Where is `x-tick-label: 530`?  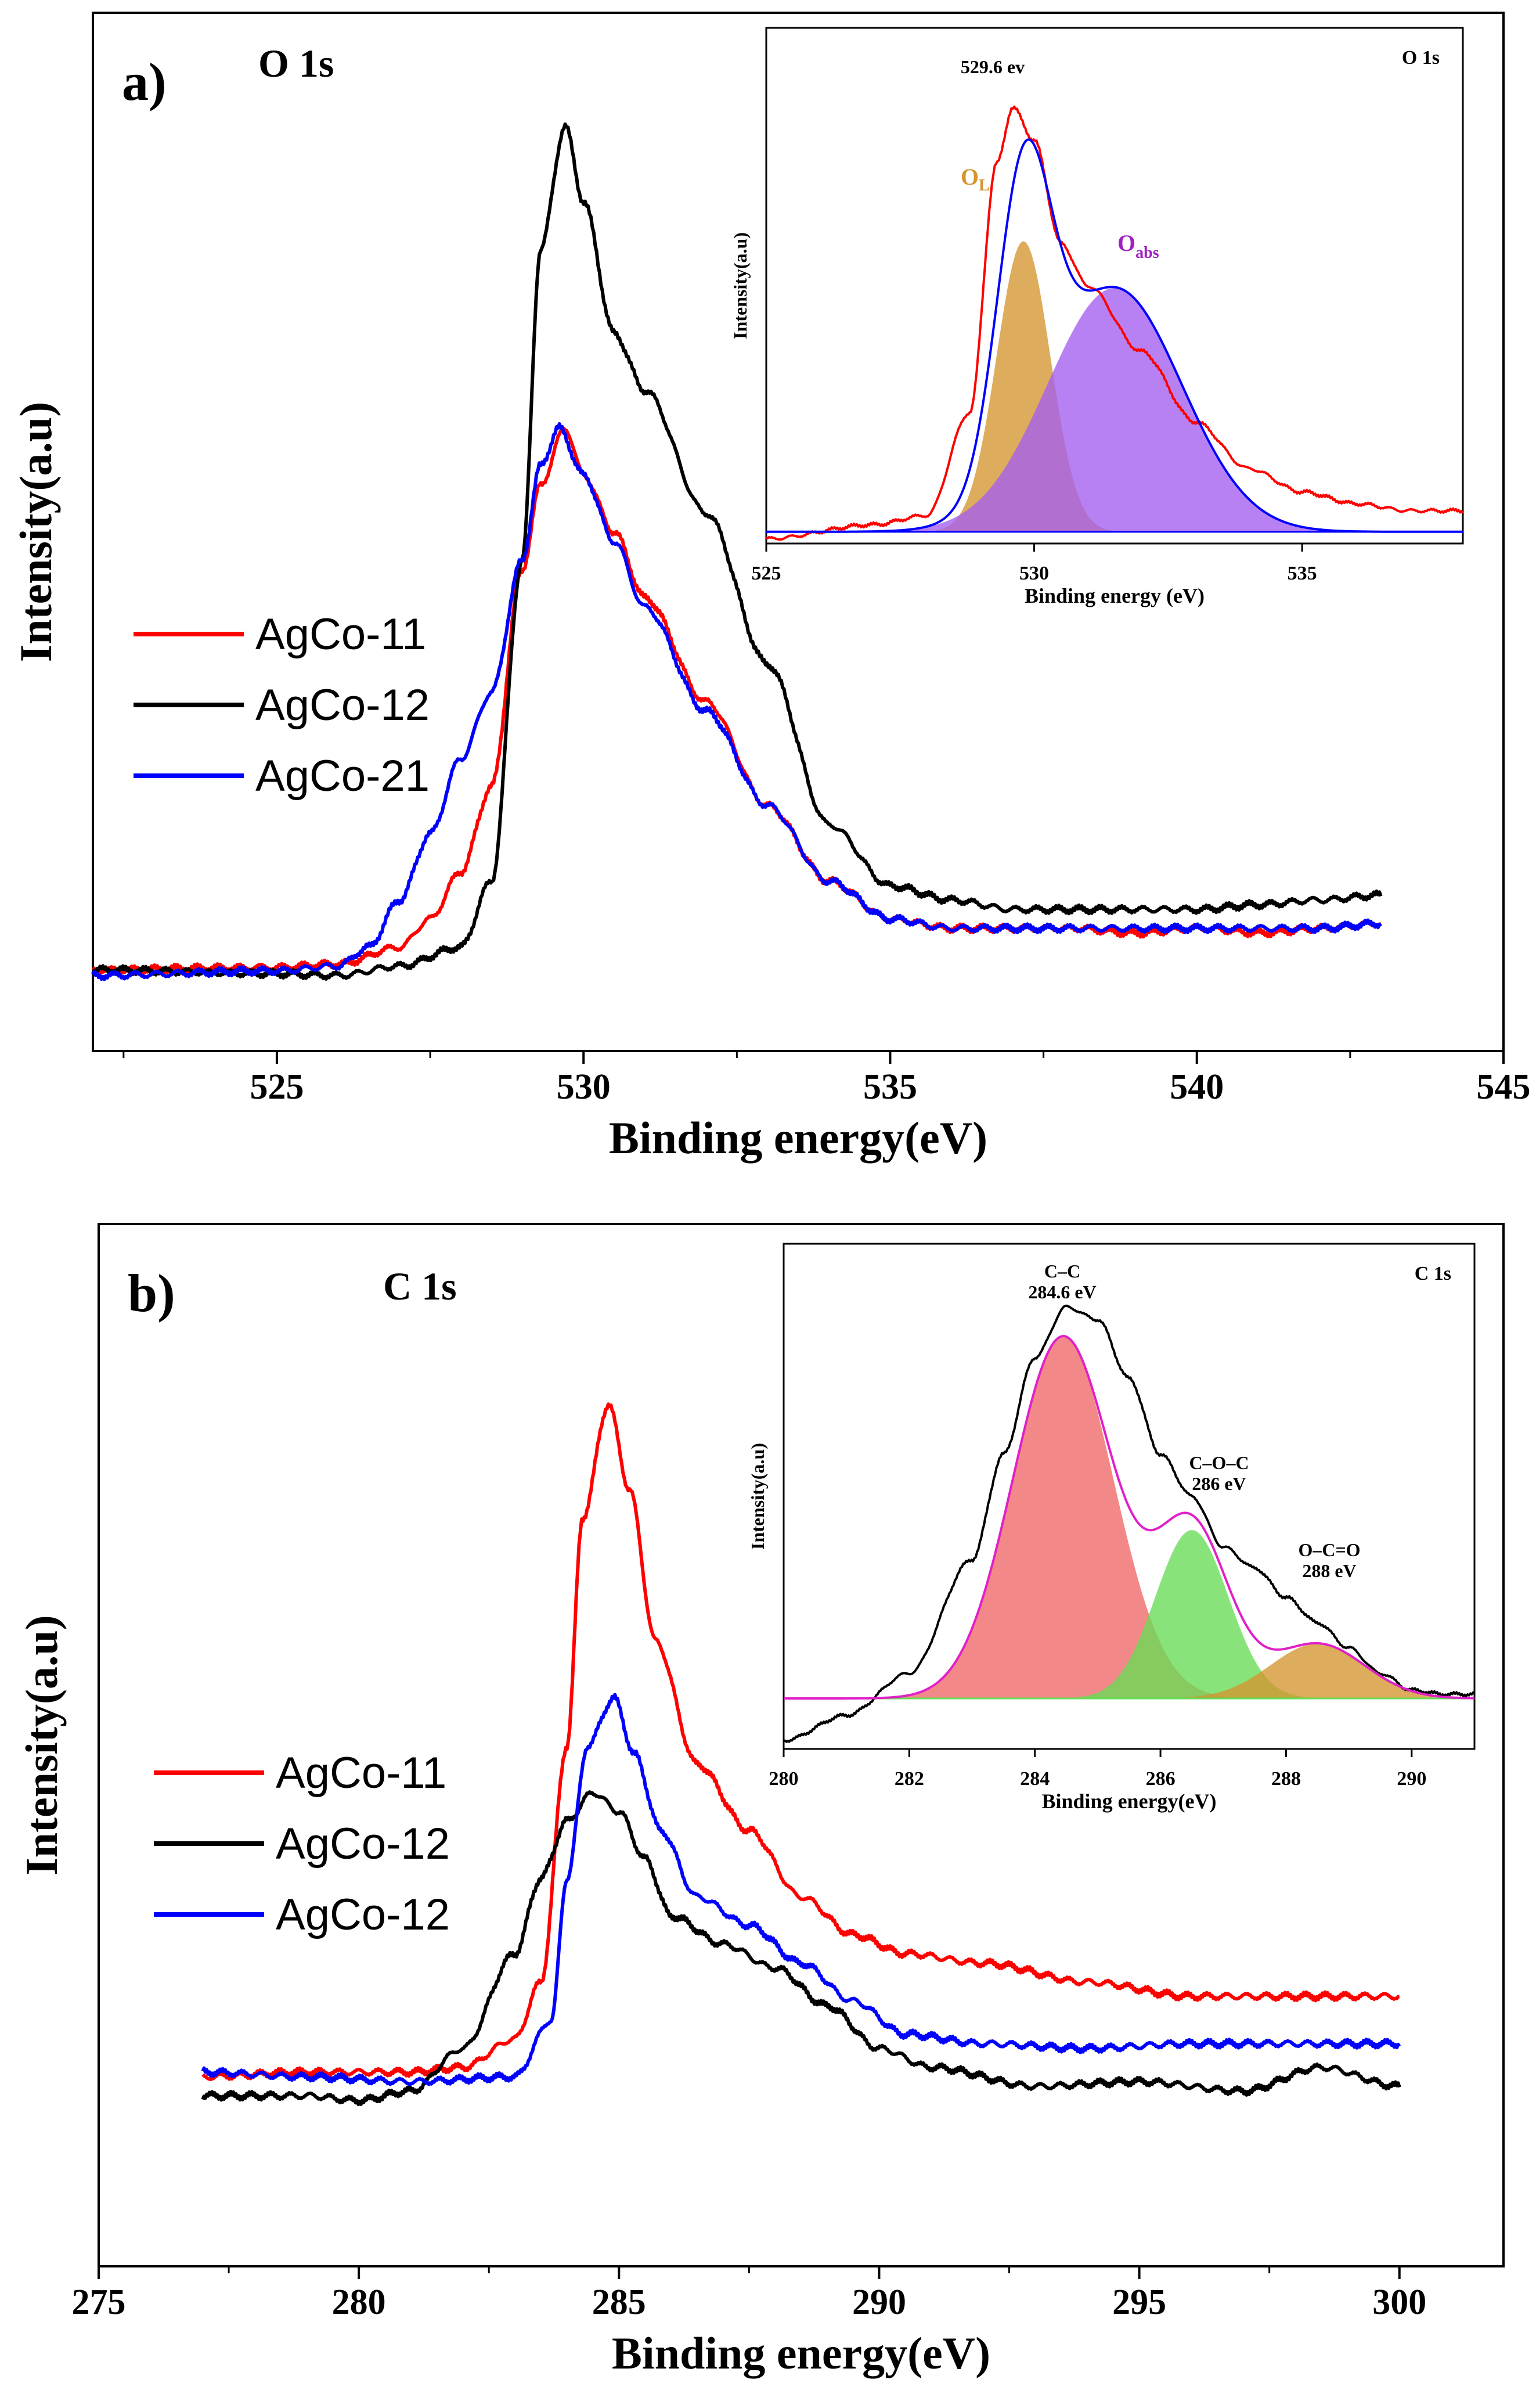 x-tick-label: 530 is located at coordinates (584, 1087).